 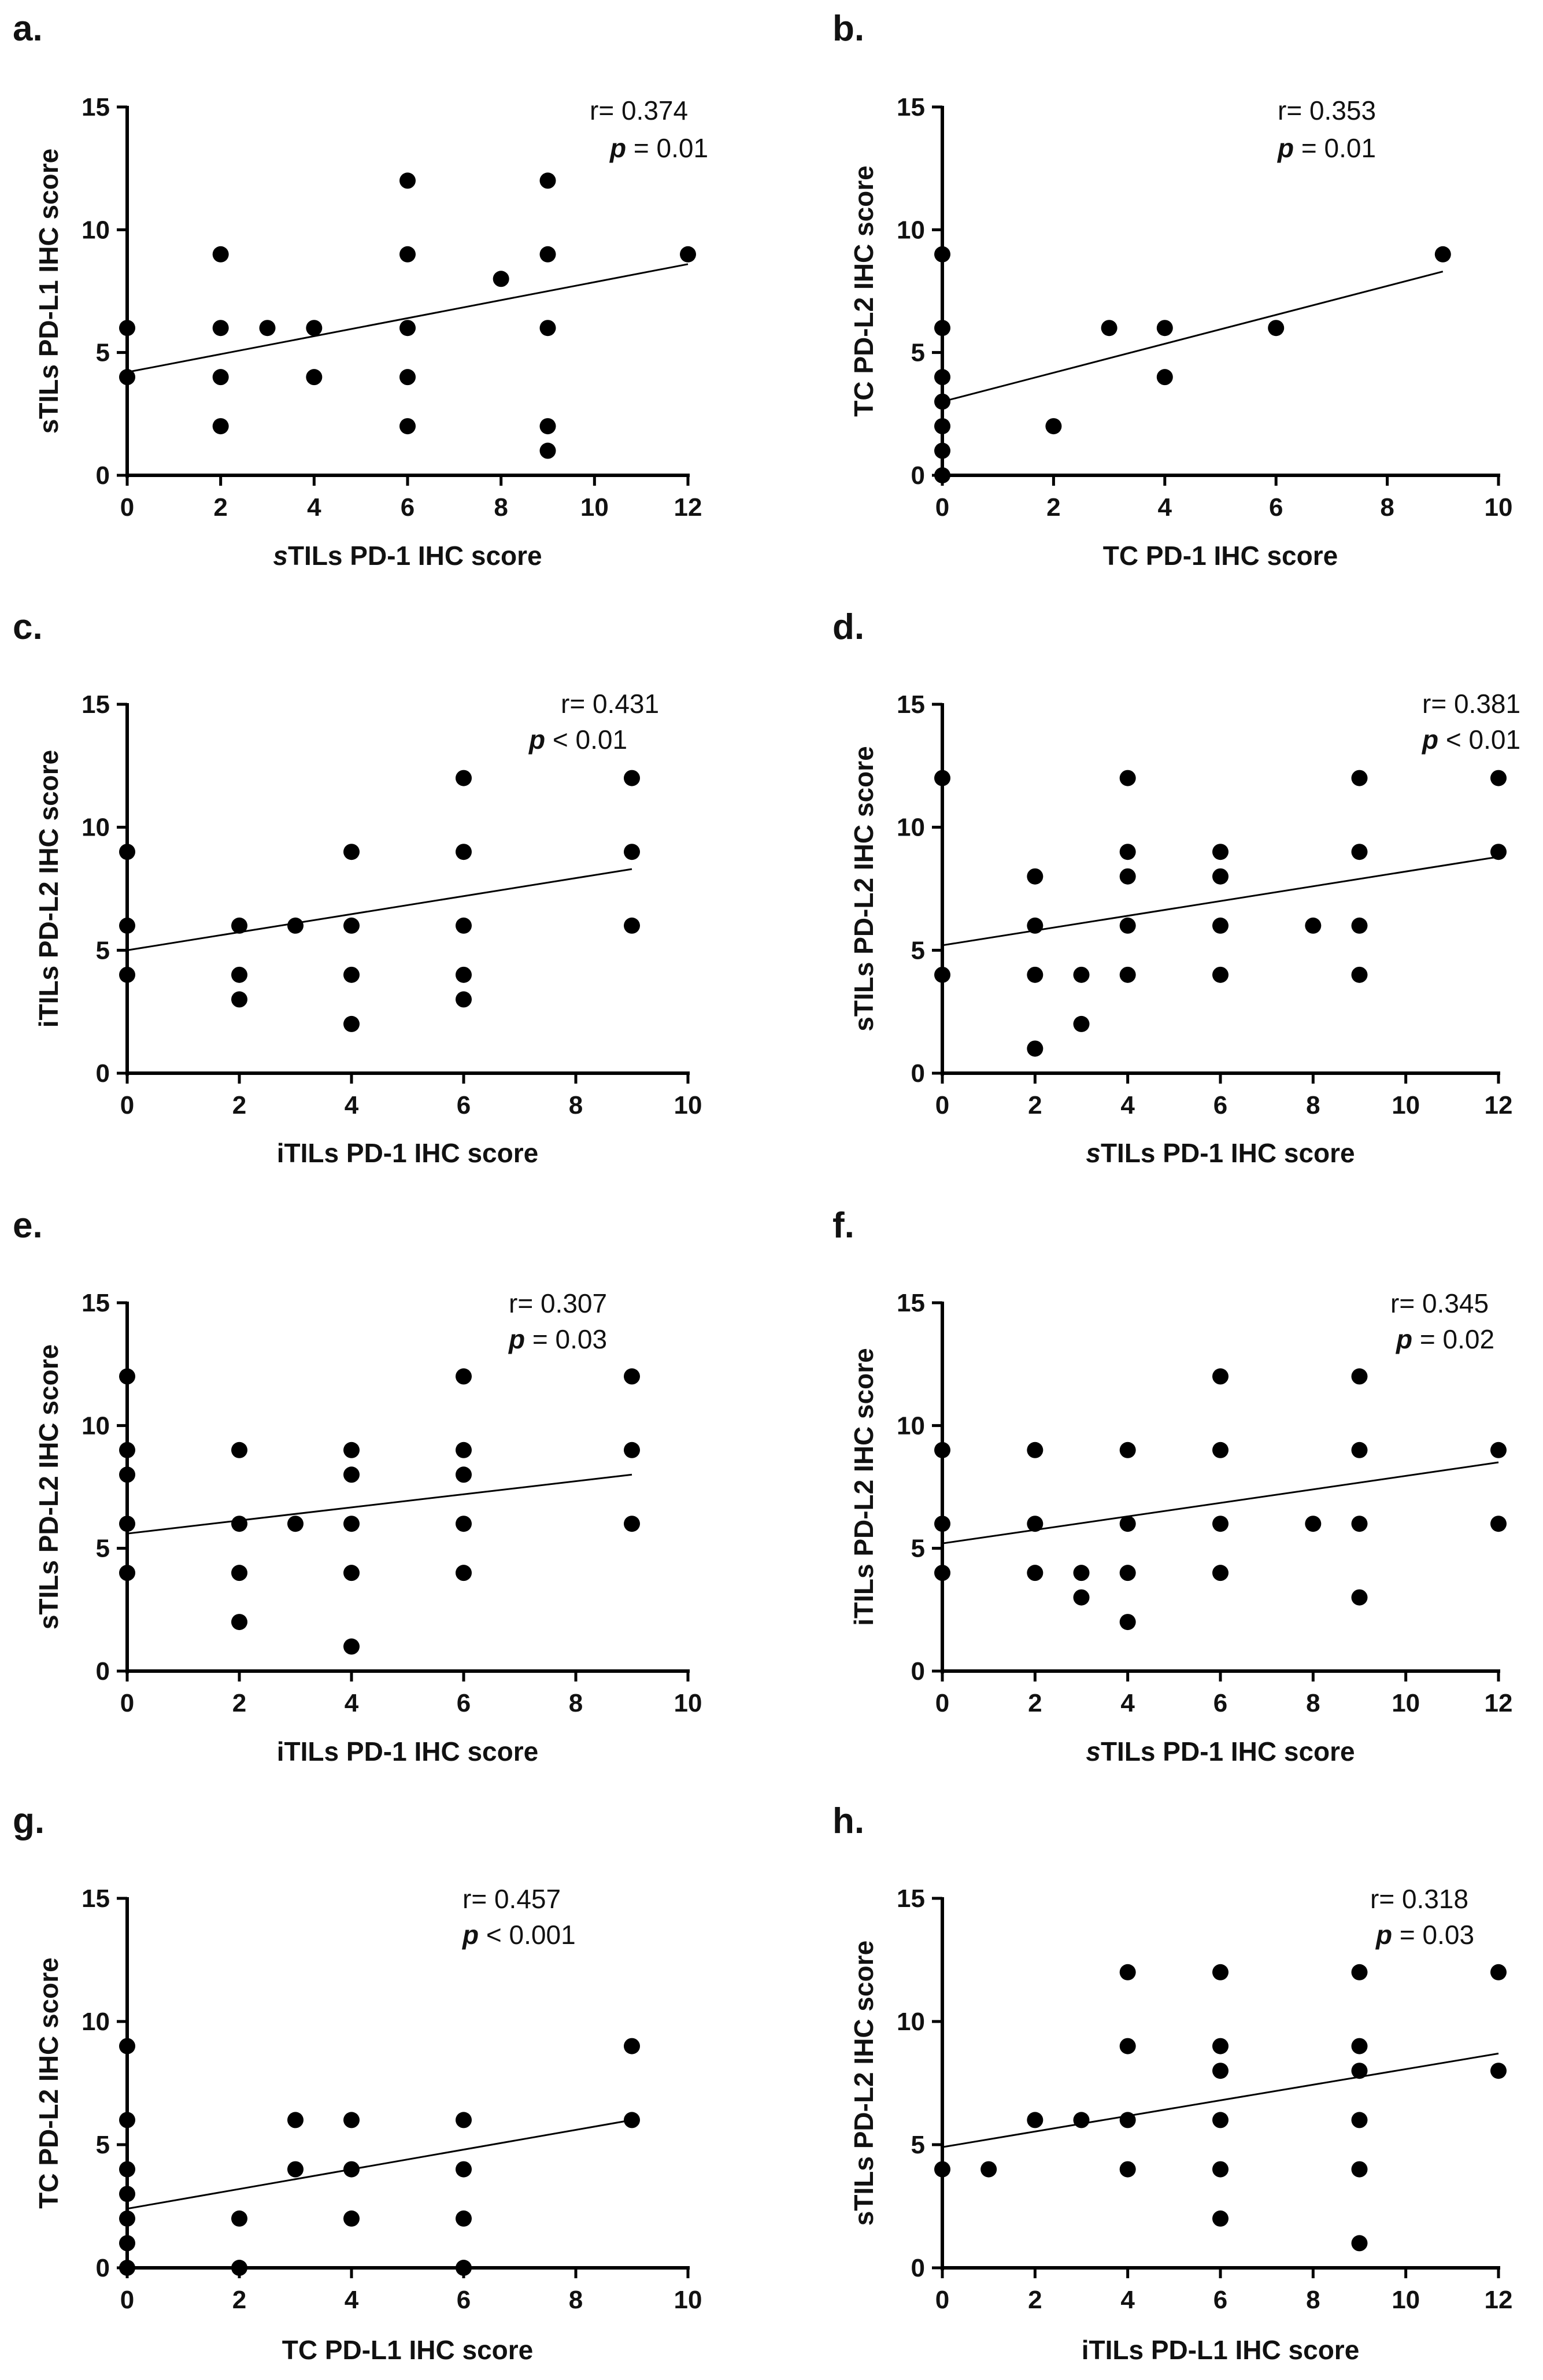 What do you see at coordinates (28, 627) in the screenshot?
I see `panel-label: c.` at bounding box center [28, 627].